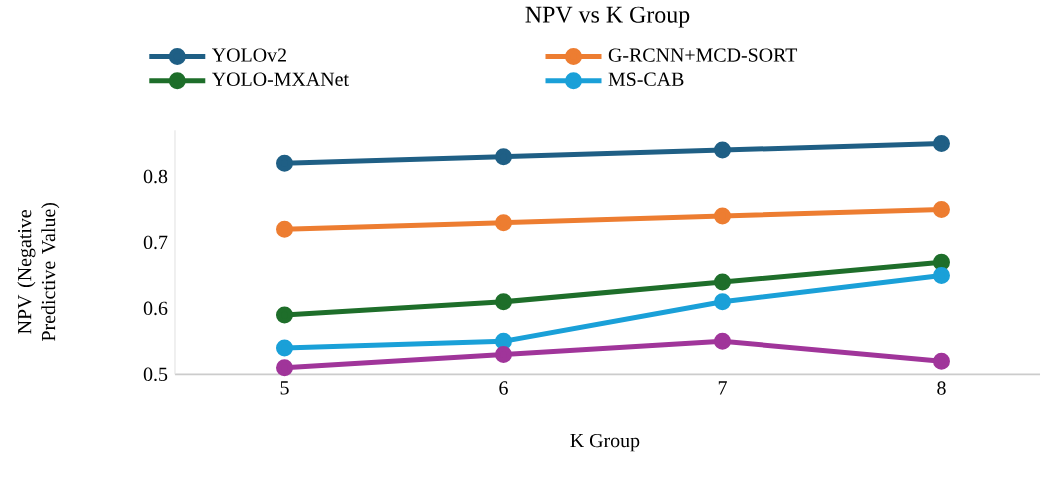  What do you see at coordinates (284, 388) in the screenshot?
I see `x-tick-label: 5` at bounding box center [284, 388].